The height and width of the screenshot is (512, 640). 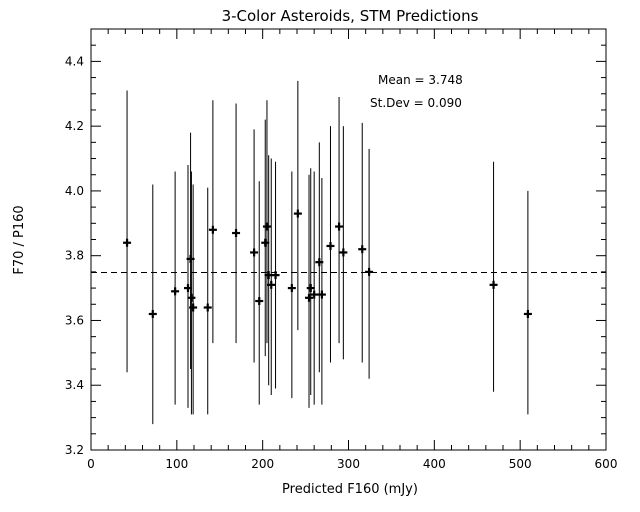 I want to click on y-axis-label: F70 / P160, so click(x=19, y=239).